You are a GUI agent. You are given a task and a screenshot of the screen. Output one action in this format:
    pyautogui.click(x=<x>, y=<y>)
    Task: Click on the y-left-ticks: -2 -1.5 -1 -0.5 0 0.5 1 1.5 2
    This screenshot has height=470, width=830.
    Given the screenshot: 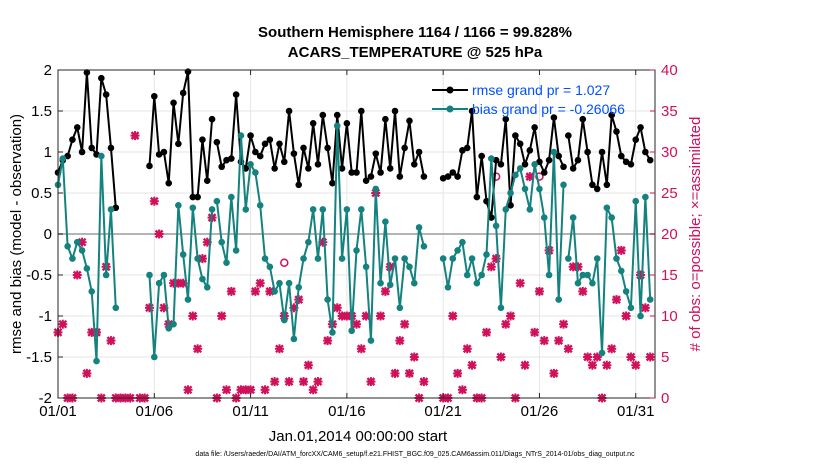 What is the action you would take?
    pyautogui.click(x=44, y=234)
    